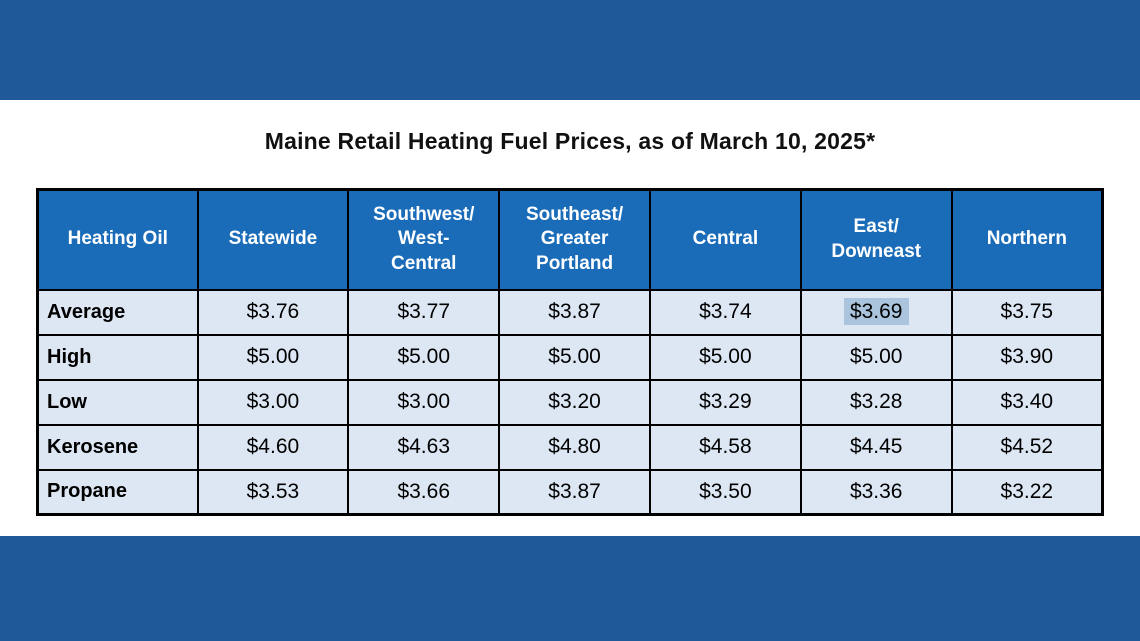  I want to click on column-header-central: Central, so click(725, 239).